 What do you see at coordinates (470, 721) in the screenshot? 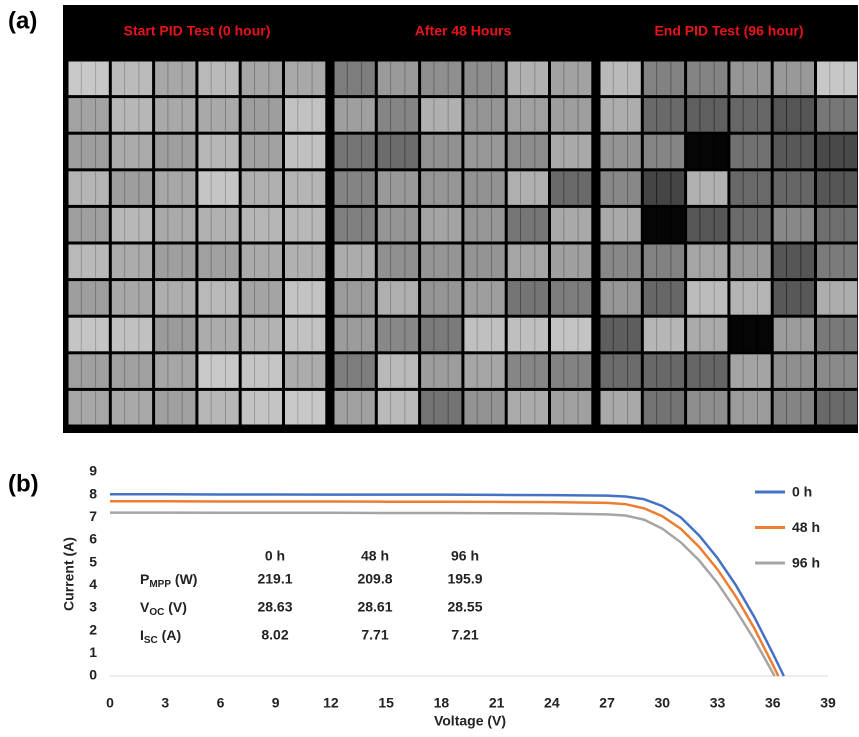
I see `x-axis-title: Voltage (V)` at bounding box center [470, 721].